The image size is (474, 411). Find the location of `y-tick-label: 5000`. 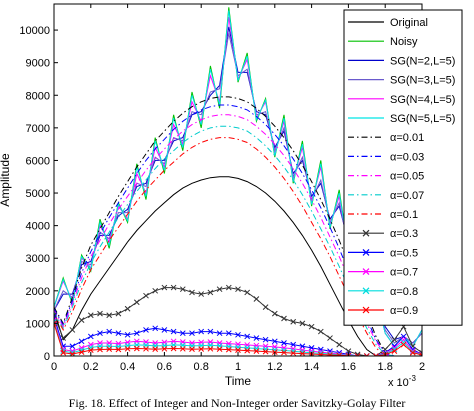

y-tick-label: 5000 is located at coordinates (38, 194).